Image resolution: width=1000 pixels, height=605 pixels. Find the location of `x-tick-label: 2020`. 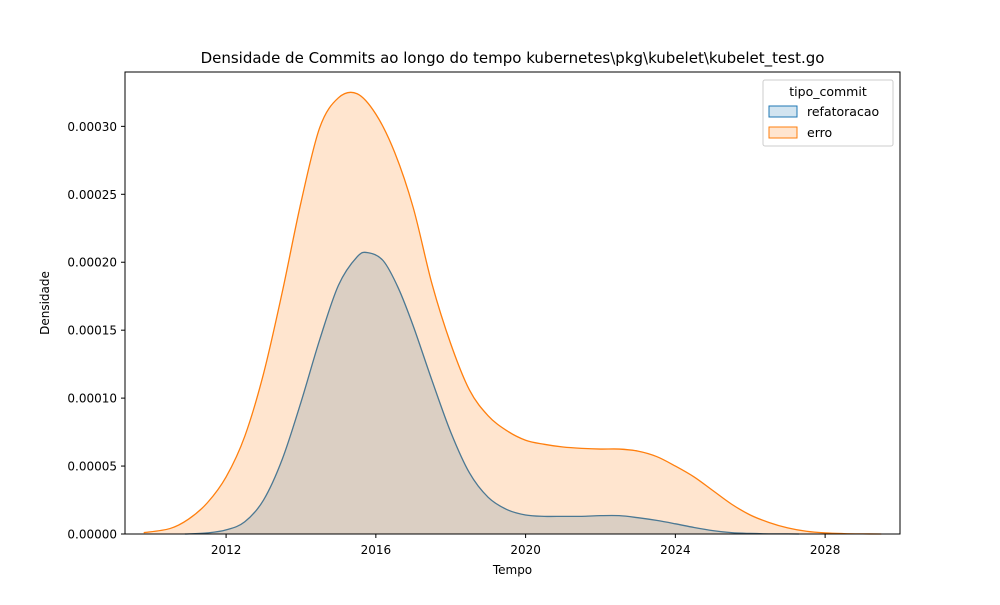

x-tick-label: 2020 is located at coordinates (525, 550).